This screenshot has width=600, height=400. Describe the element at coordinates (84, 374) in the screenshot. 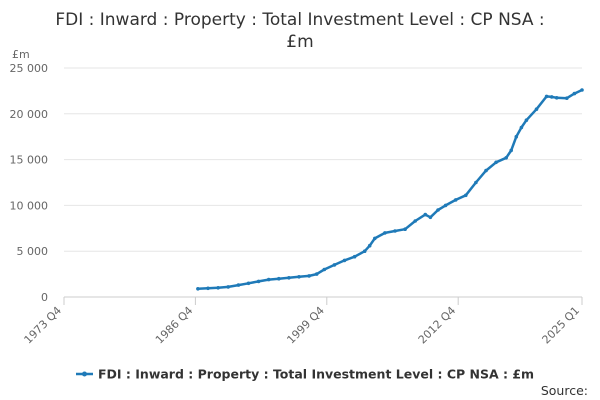

I see `legend-dot-marker` at that location.